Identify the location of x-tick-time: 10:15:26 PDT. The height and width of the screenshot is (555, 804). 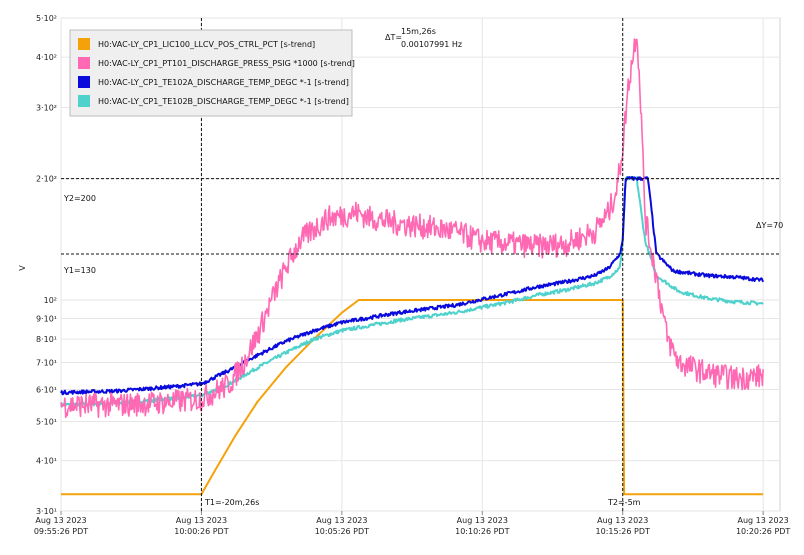
(623, 531).